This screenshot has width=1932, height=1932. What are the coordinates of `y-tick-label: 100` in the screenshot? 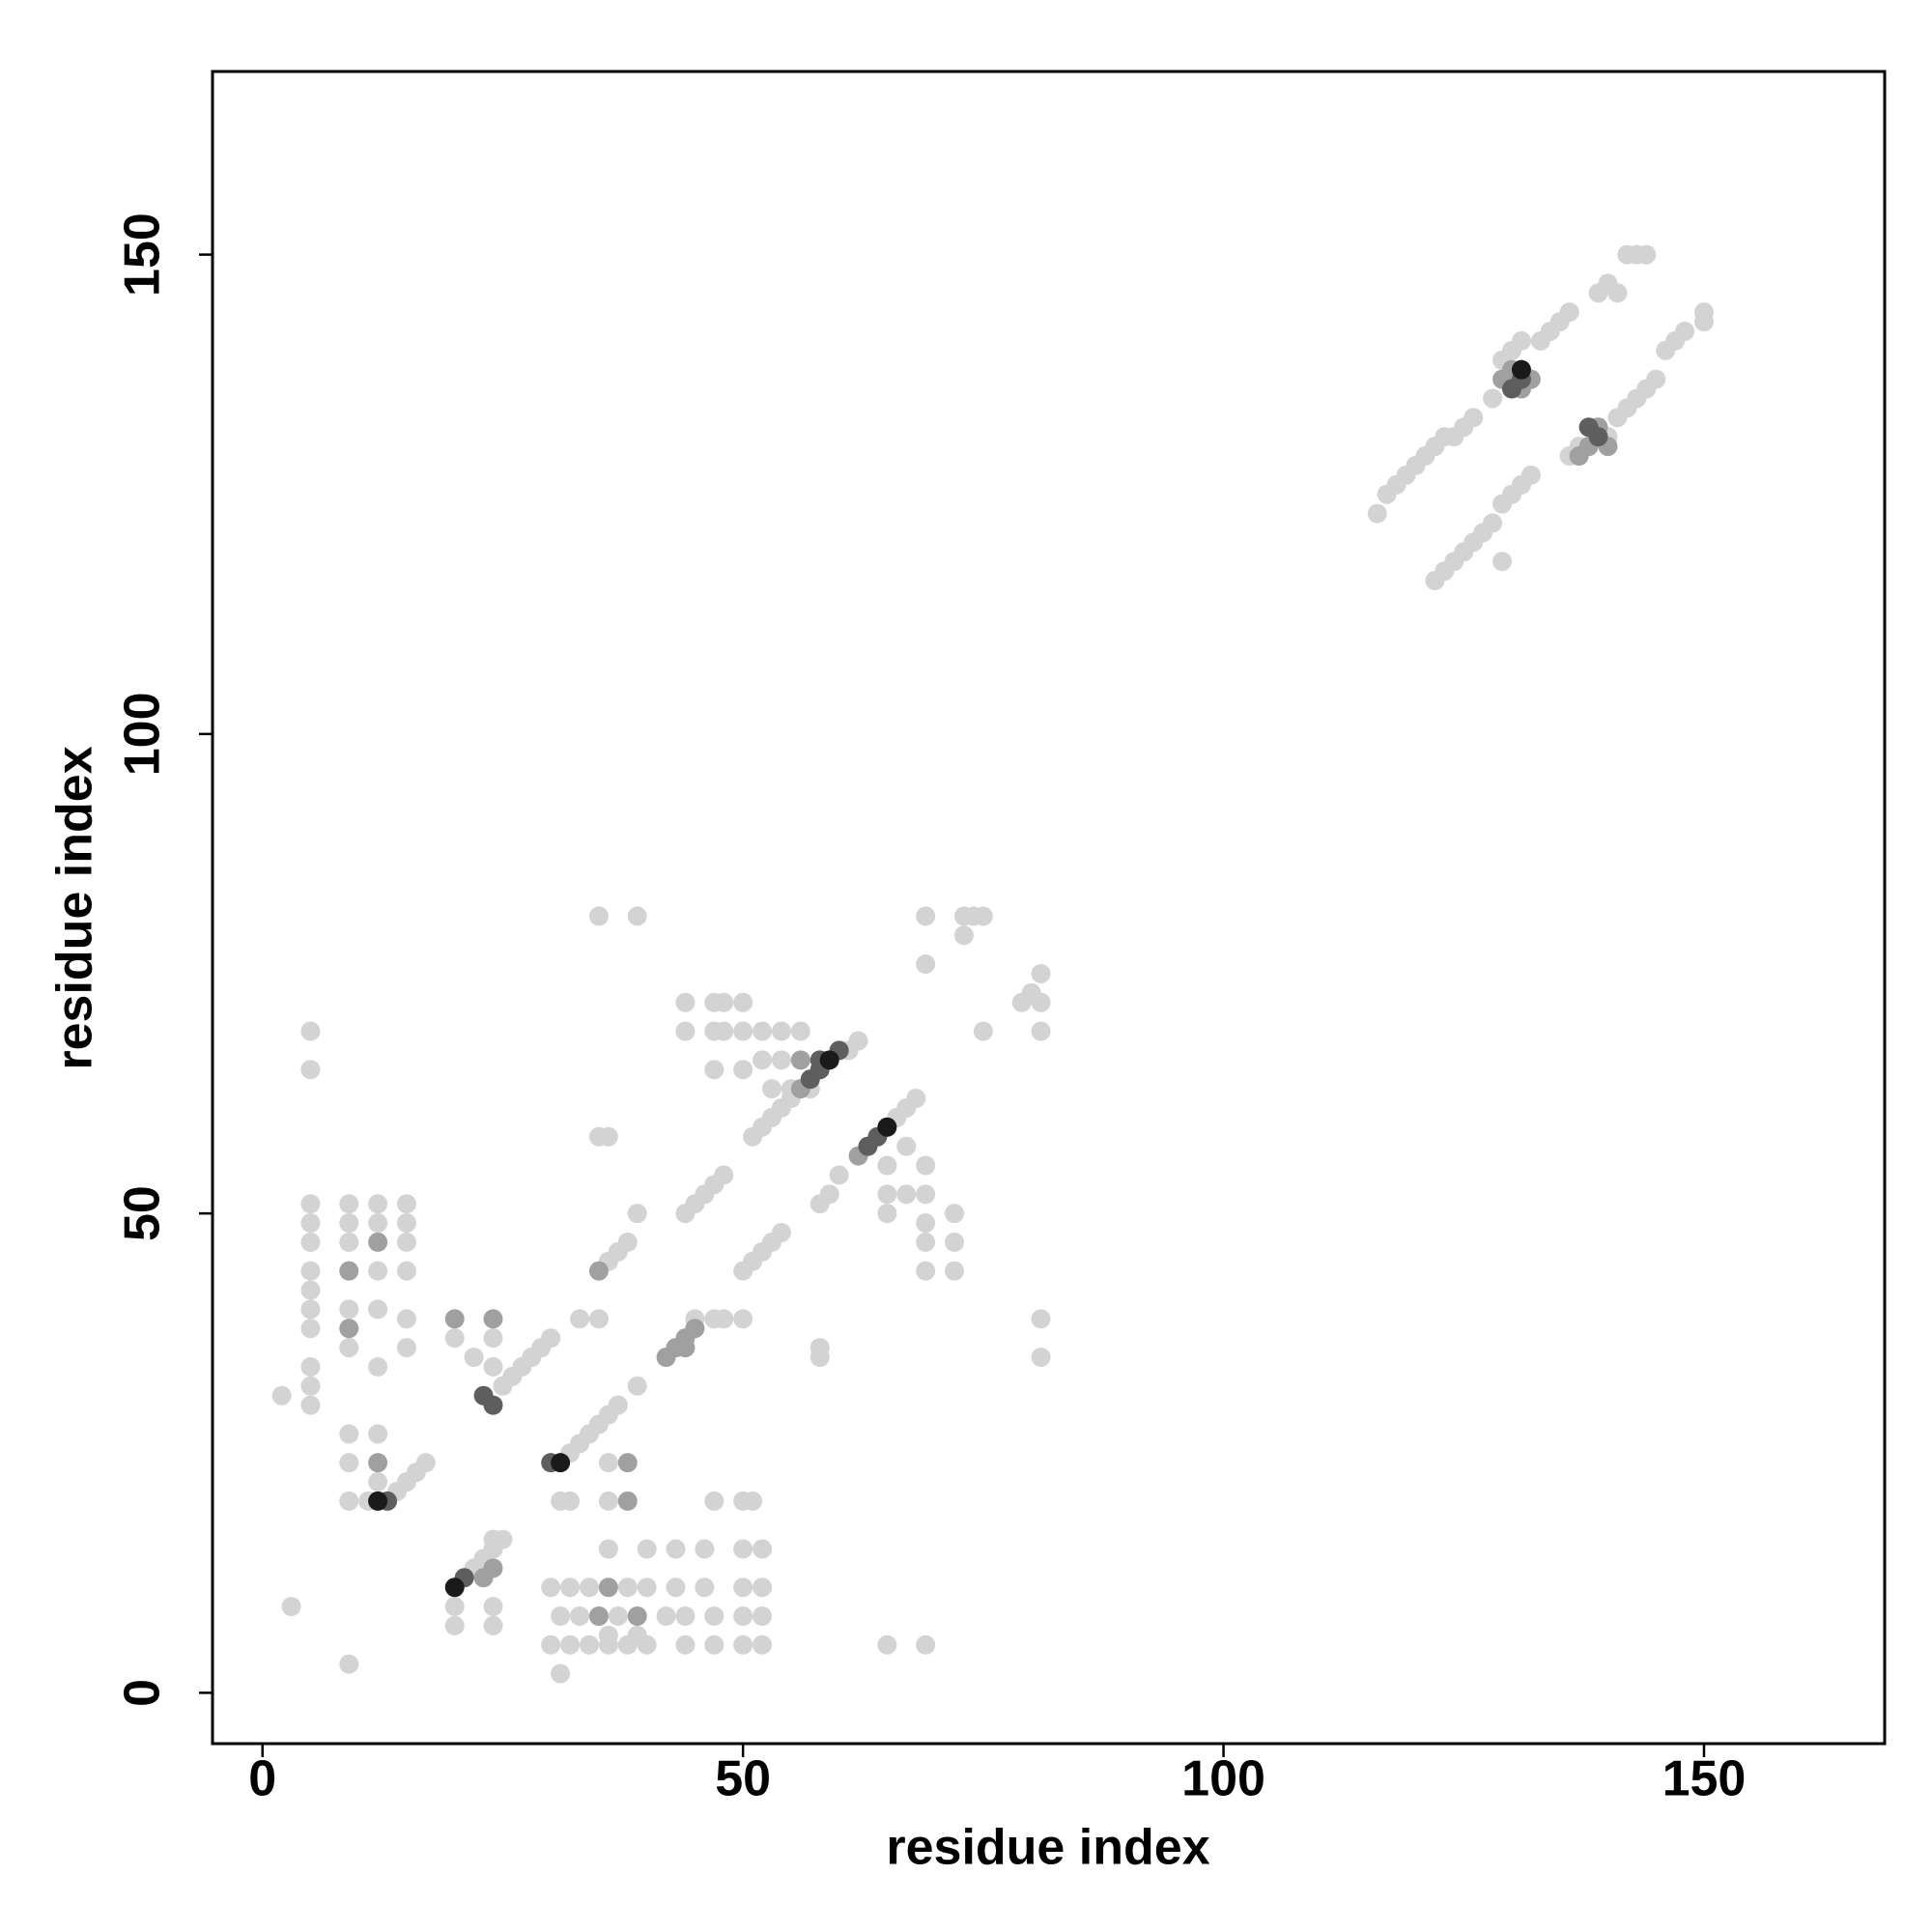 It's located at (143, 734).